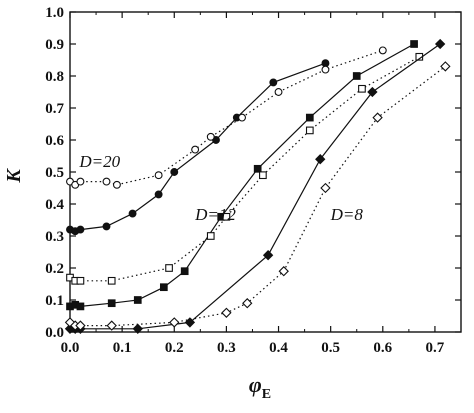  What do you see at coordinates (54, 173) in the screenshot?
I see `y-tick-label: 0.5` at bounding box center [54, 173].